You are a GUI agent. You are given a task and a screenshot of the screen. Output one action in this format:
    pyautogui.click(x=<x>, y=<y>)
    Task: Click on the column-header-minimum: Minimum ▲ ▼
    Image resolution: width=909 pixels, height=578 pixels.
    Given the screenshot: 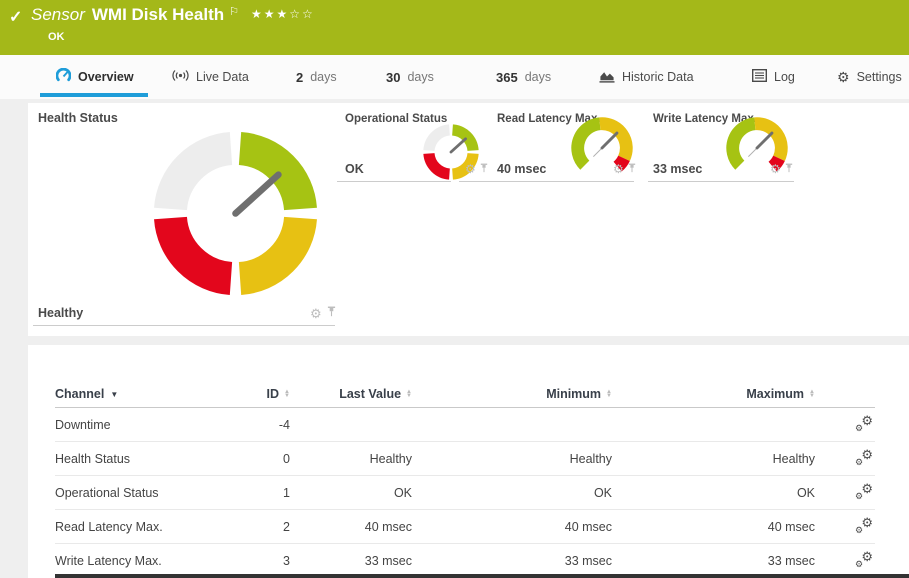 What is the action you would take?
    pyautogui.click(x=579, y=394)
    